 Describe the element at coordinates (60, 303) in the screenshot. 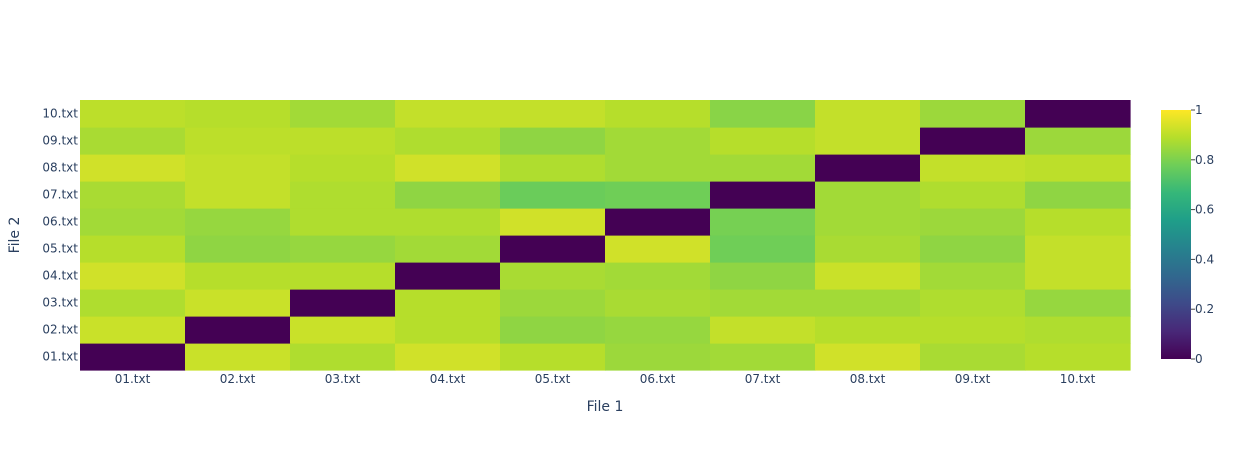

I see `y-tick-label: 03.txt` at that location.